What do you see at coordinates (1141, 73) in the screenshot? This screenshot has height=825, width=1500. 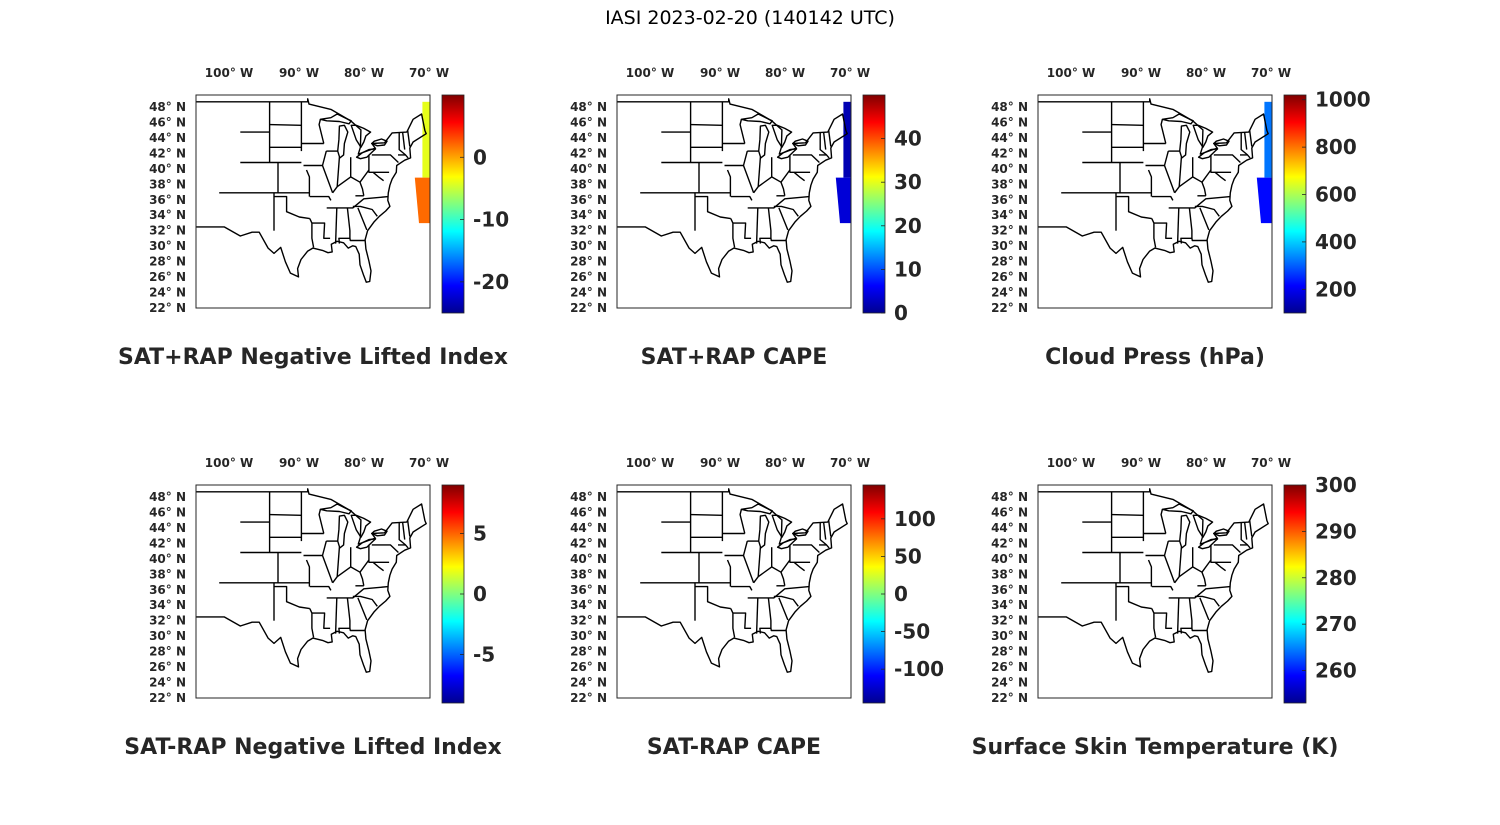 I see `longitude-tick-label: 90° W` at bounding box center [1141, 73].